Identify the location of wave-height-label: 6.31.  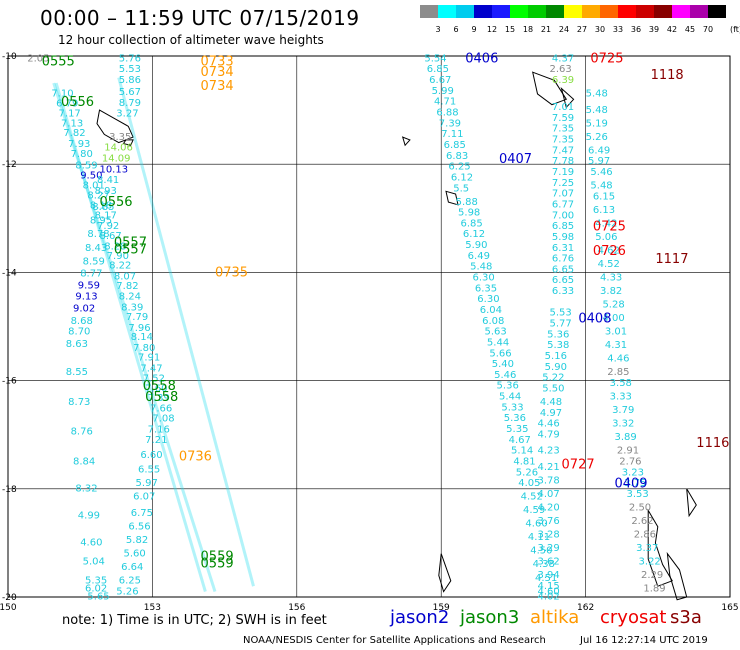
(563, 248).